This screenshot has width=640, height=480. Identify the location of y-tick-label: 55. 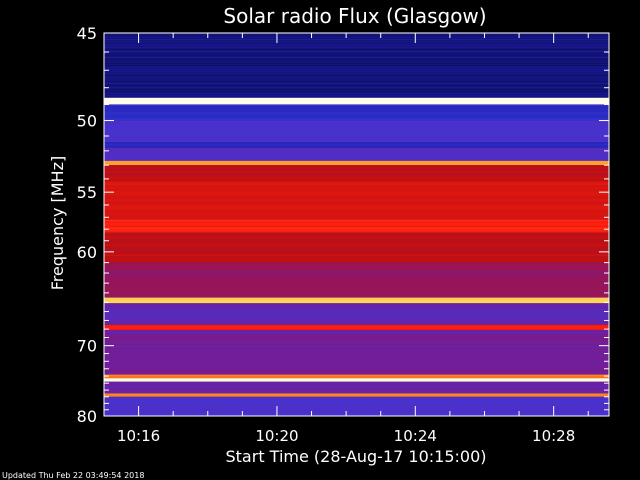
(87, 192).